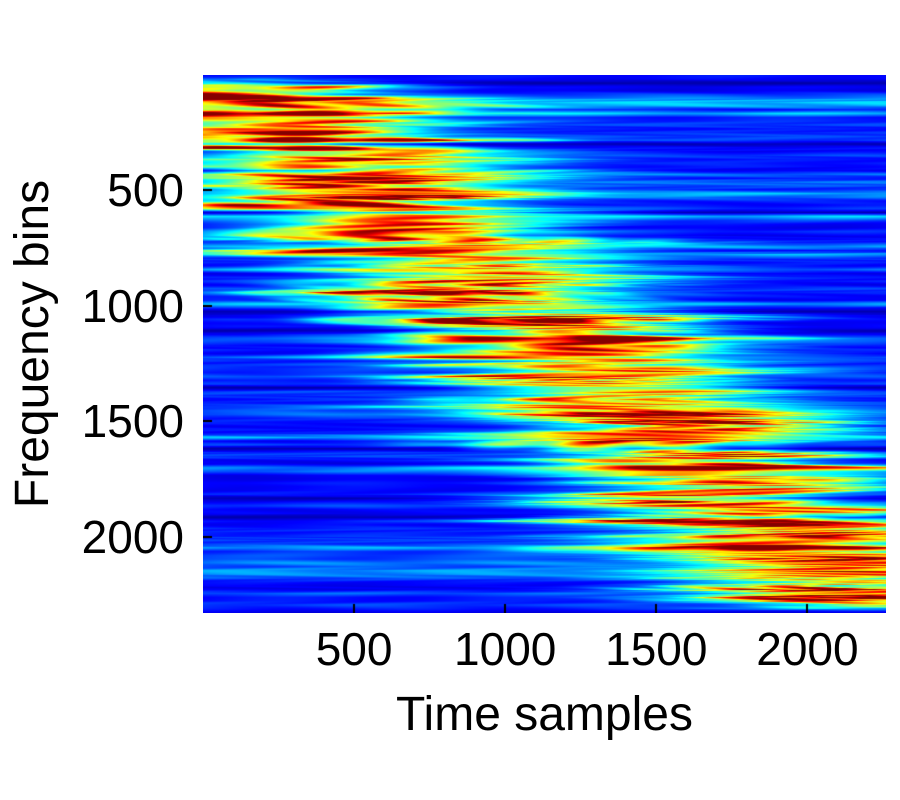 The image size is (900, 800). Describe the element at coordinates (132, 421) in the screenshot. I see `y-tick-label: 1500` at that location.